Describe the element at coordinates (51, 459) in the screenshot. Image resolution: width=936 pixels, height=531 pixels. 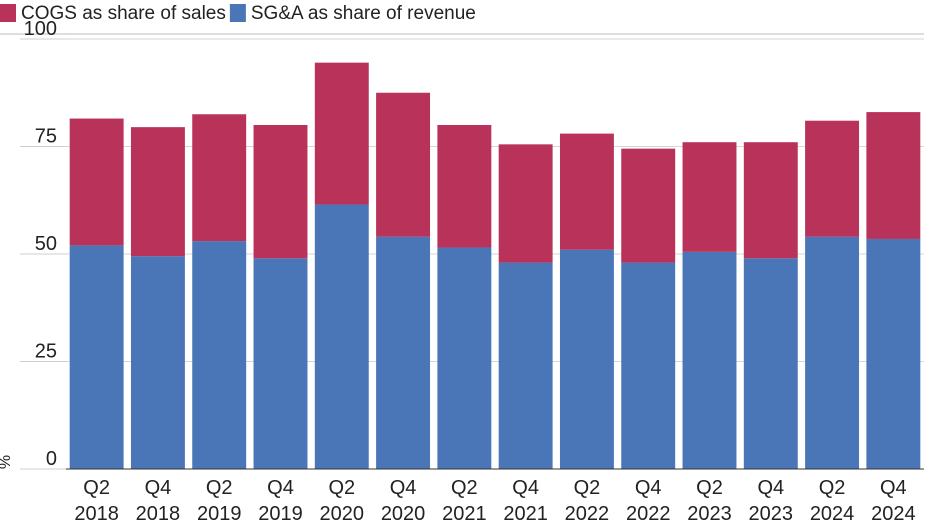
I see `y-tick-label: 0` at that location.